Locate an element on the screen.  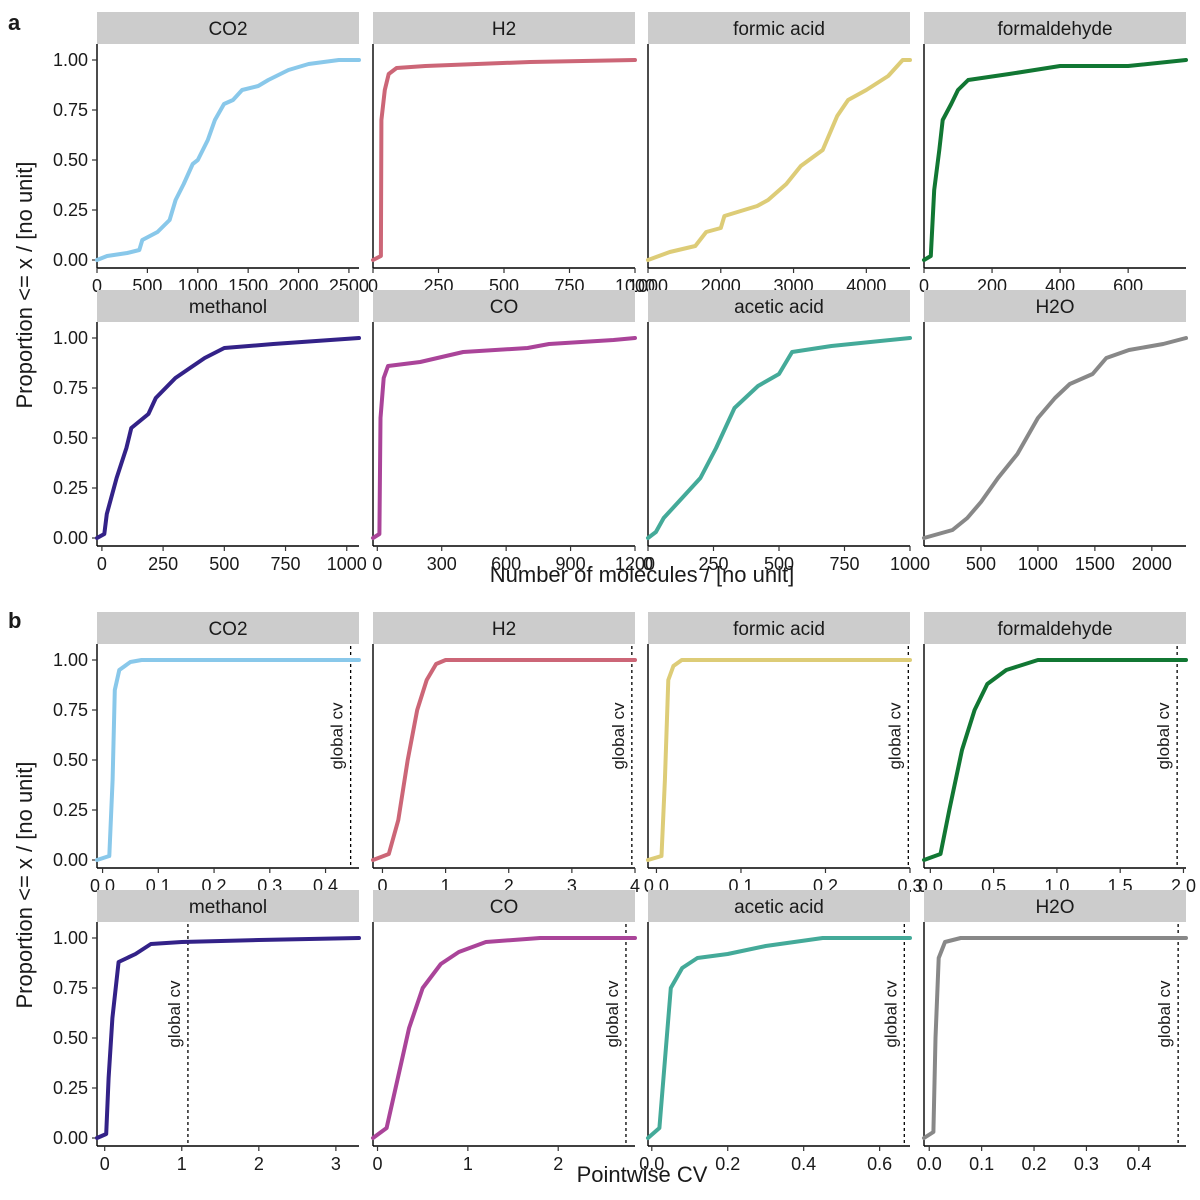
panel-b-co-x-tick-label: 0 is located at coordinates (378, 1164).